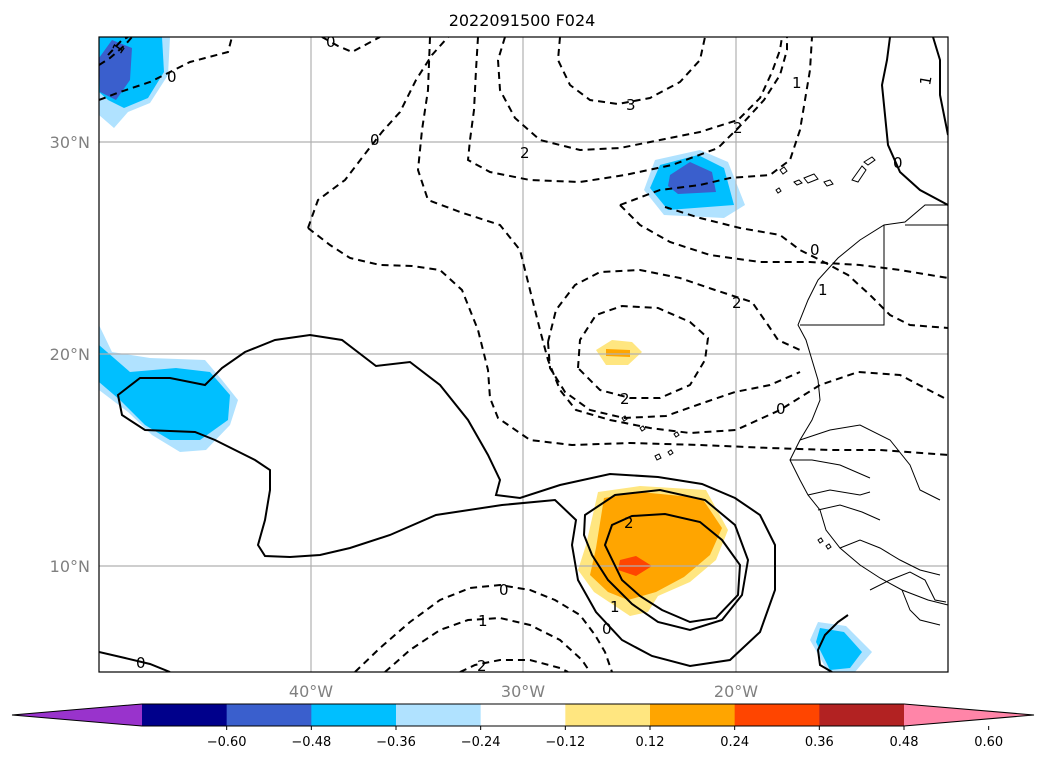 This screenshot has height=765, width=1047. I want to click on lat-label-10n: 10°N, so click(70, 566).